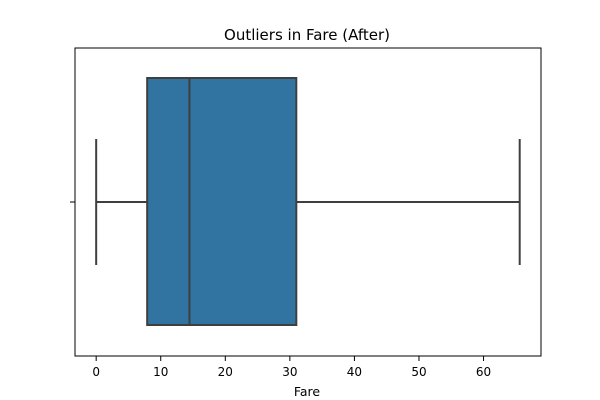 Image resolution: width=600 pixels, height=400 pixels. Describe the element at coordinates (96, 372) in the screenshot. I see `x-tick-label: 0` at that location.